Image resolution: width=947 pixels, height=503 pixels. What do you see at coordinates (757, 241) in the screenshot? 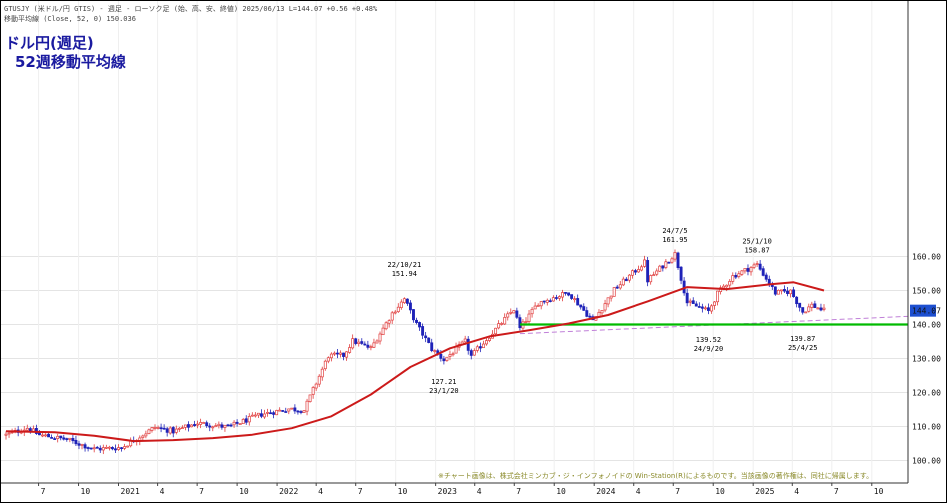
I see `annotation-line1: 25/1/10` at bounding box center [757, 241].